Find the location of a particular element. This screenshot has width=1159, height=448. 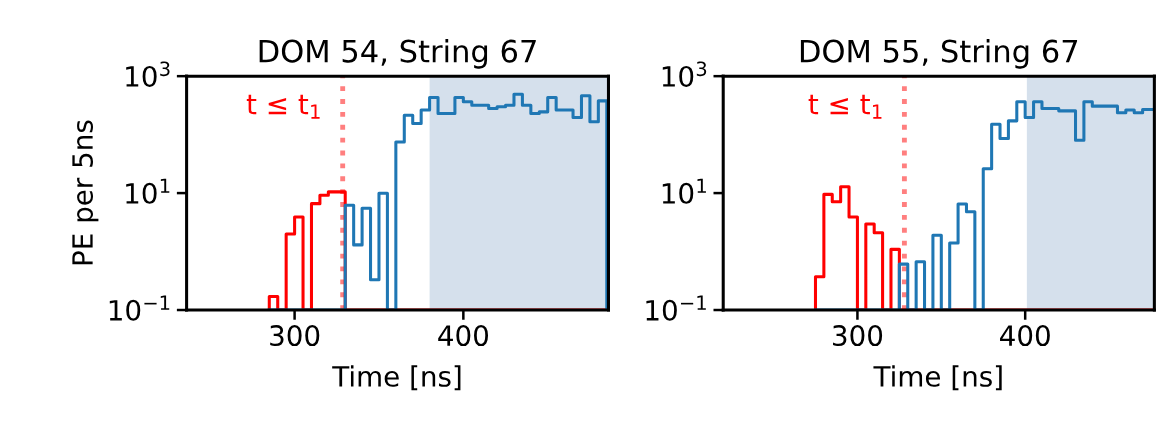

chart-title: DOM 55, String 67 is located at coordinates (939, 54).